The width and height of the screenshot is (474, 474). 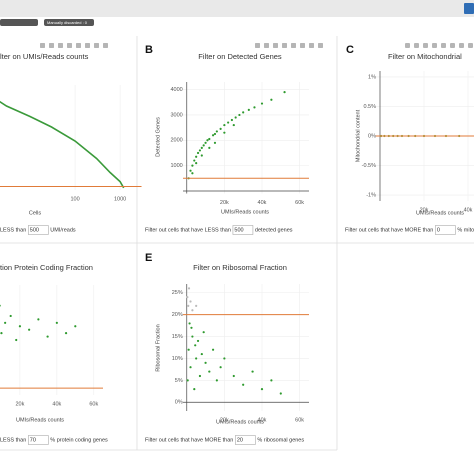 I want to click on filter-input-value: 20, so click(x=240, y=440).